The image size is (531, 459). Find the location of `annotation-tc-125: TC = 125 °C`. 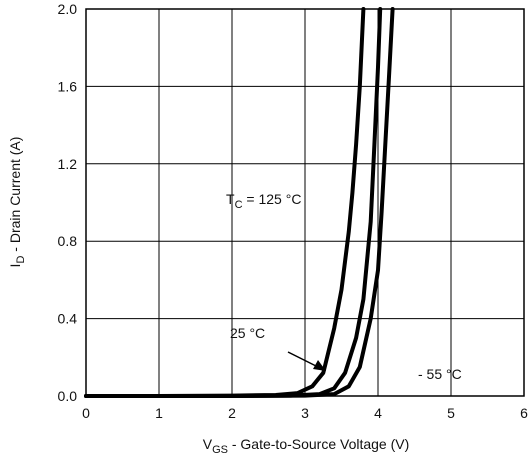

annotation-tc-125: TC = 125 °C is located at coordinates (263, 201).